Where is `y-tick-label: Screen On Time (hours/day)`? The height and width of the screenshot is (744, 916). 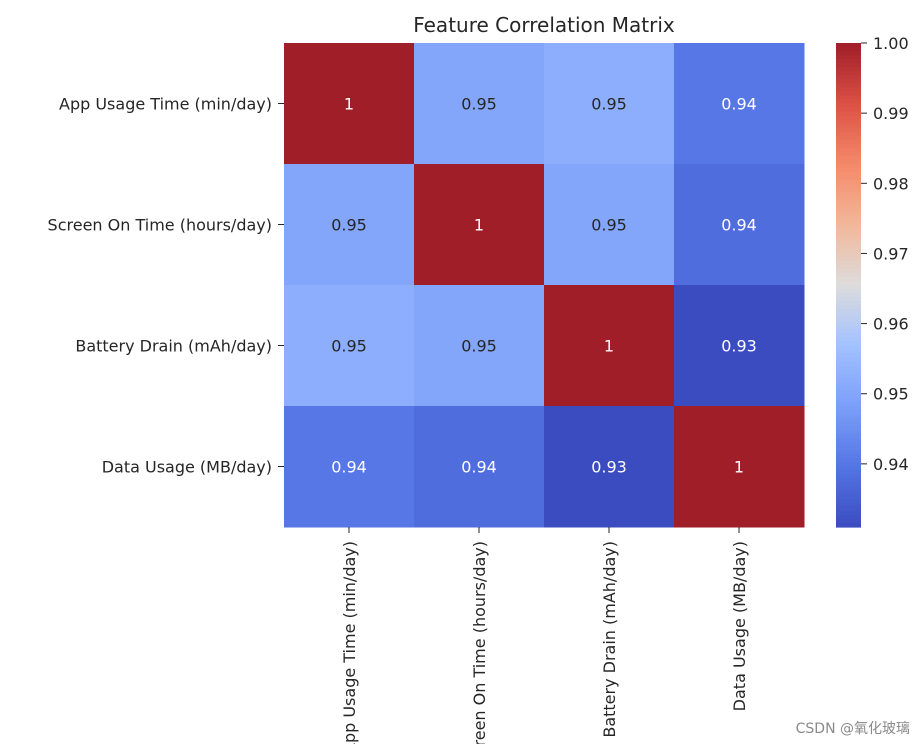 y-tick-label: Screen On Time (hours/day) is located at coordinates (160, 225).